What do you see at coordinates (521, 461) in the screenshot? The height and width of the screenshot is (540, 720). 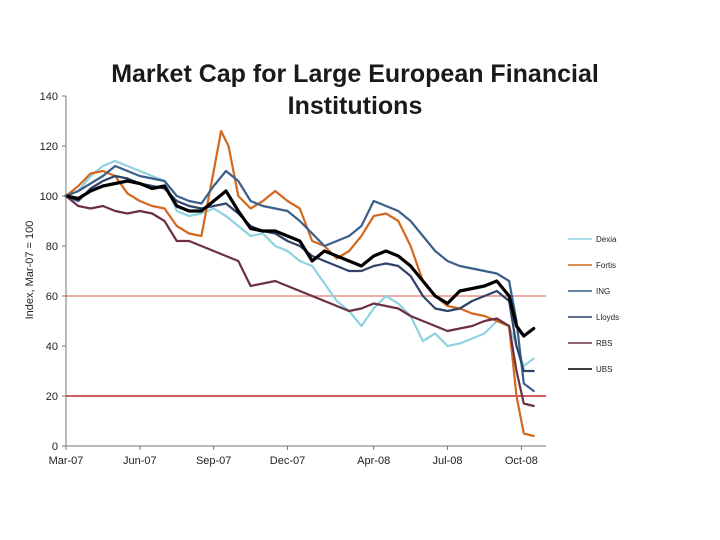 I see `x-tick-label: Oct-08` at bounding box center [521, 461].